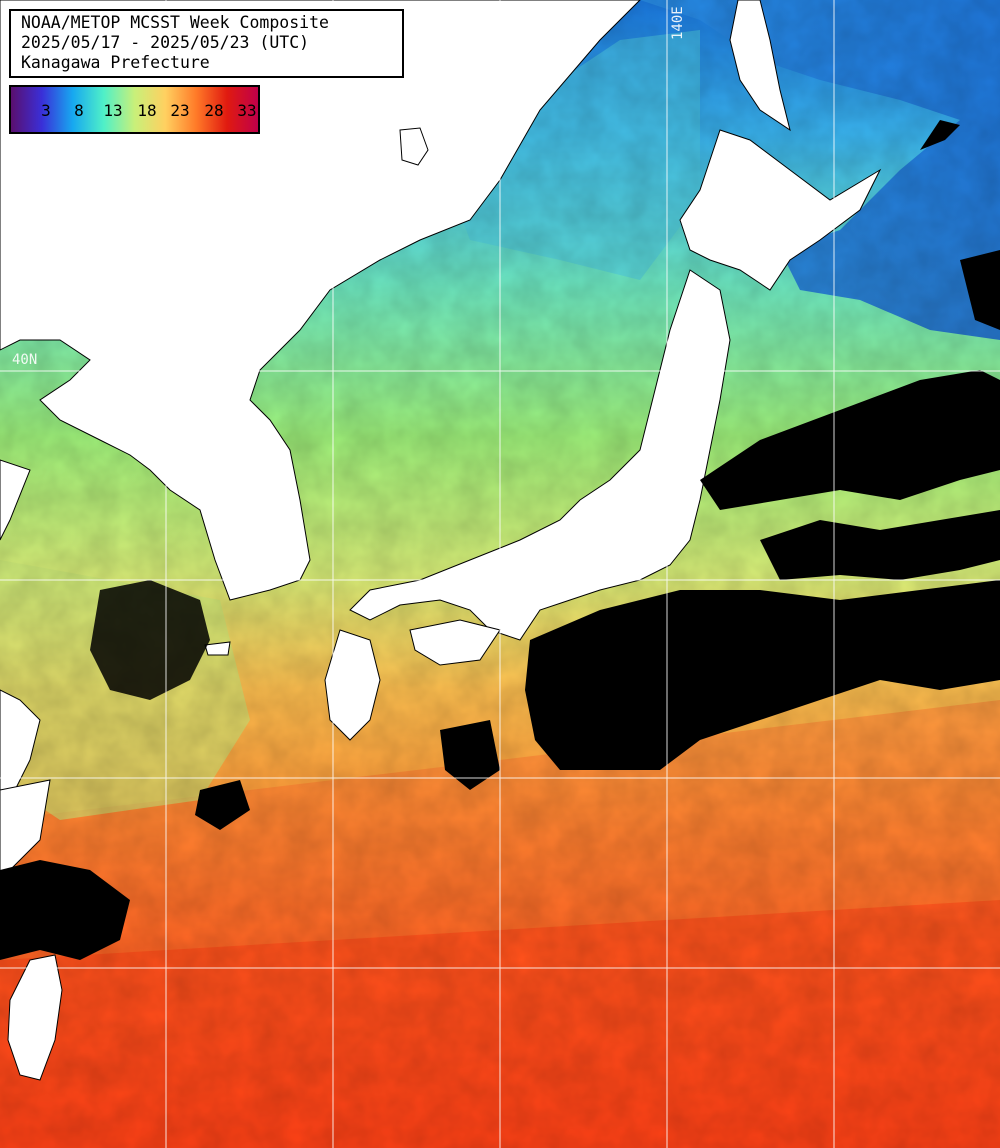 This screenshot has width=1000, height=1148. What do you see at coordinates (760, 66) in the screenshot?
I see `sakhalin` at bounding box center [760, 66].